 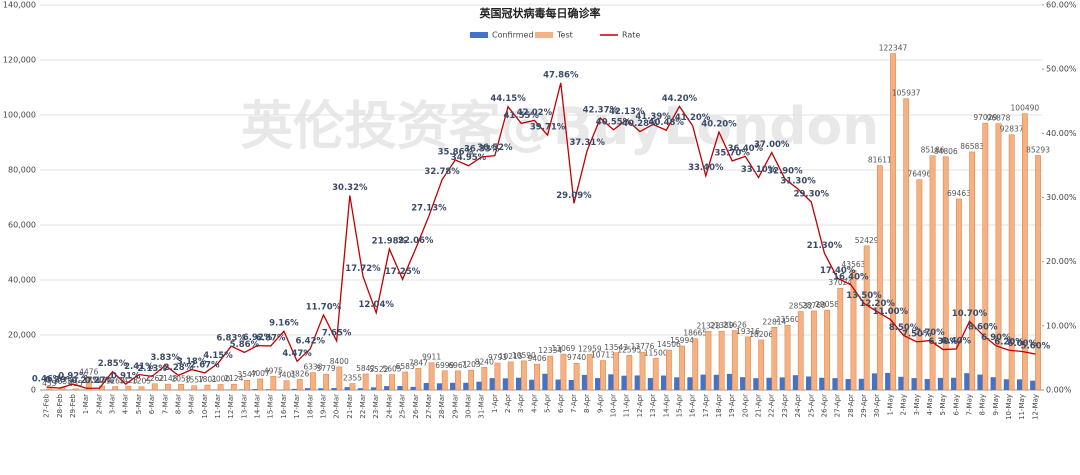 I want to click on x-tick-label: 10-Mar, so click(x=205, y=406).